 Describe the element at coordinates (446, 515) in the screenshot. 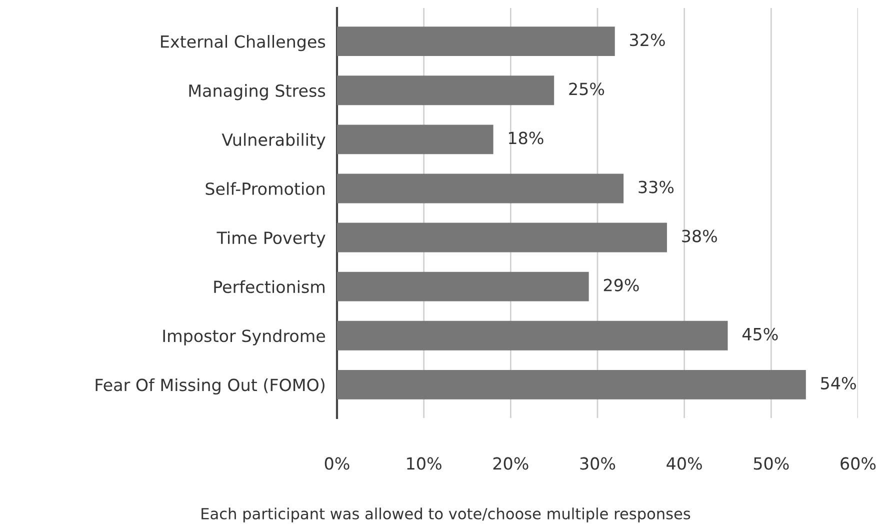

I see `text: Each participant was allowed to vote/choose multiple responses` at that location.